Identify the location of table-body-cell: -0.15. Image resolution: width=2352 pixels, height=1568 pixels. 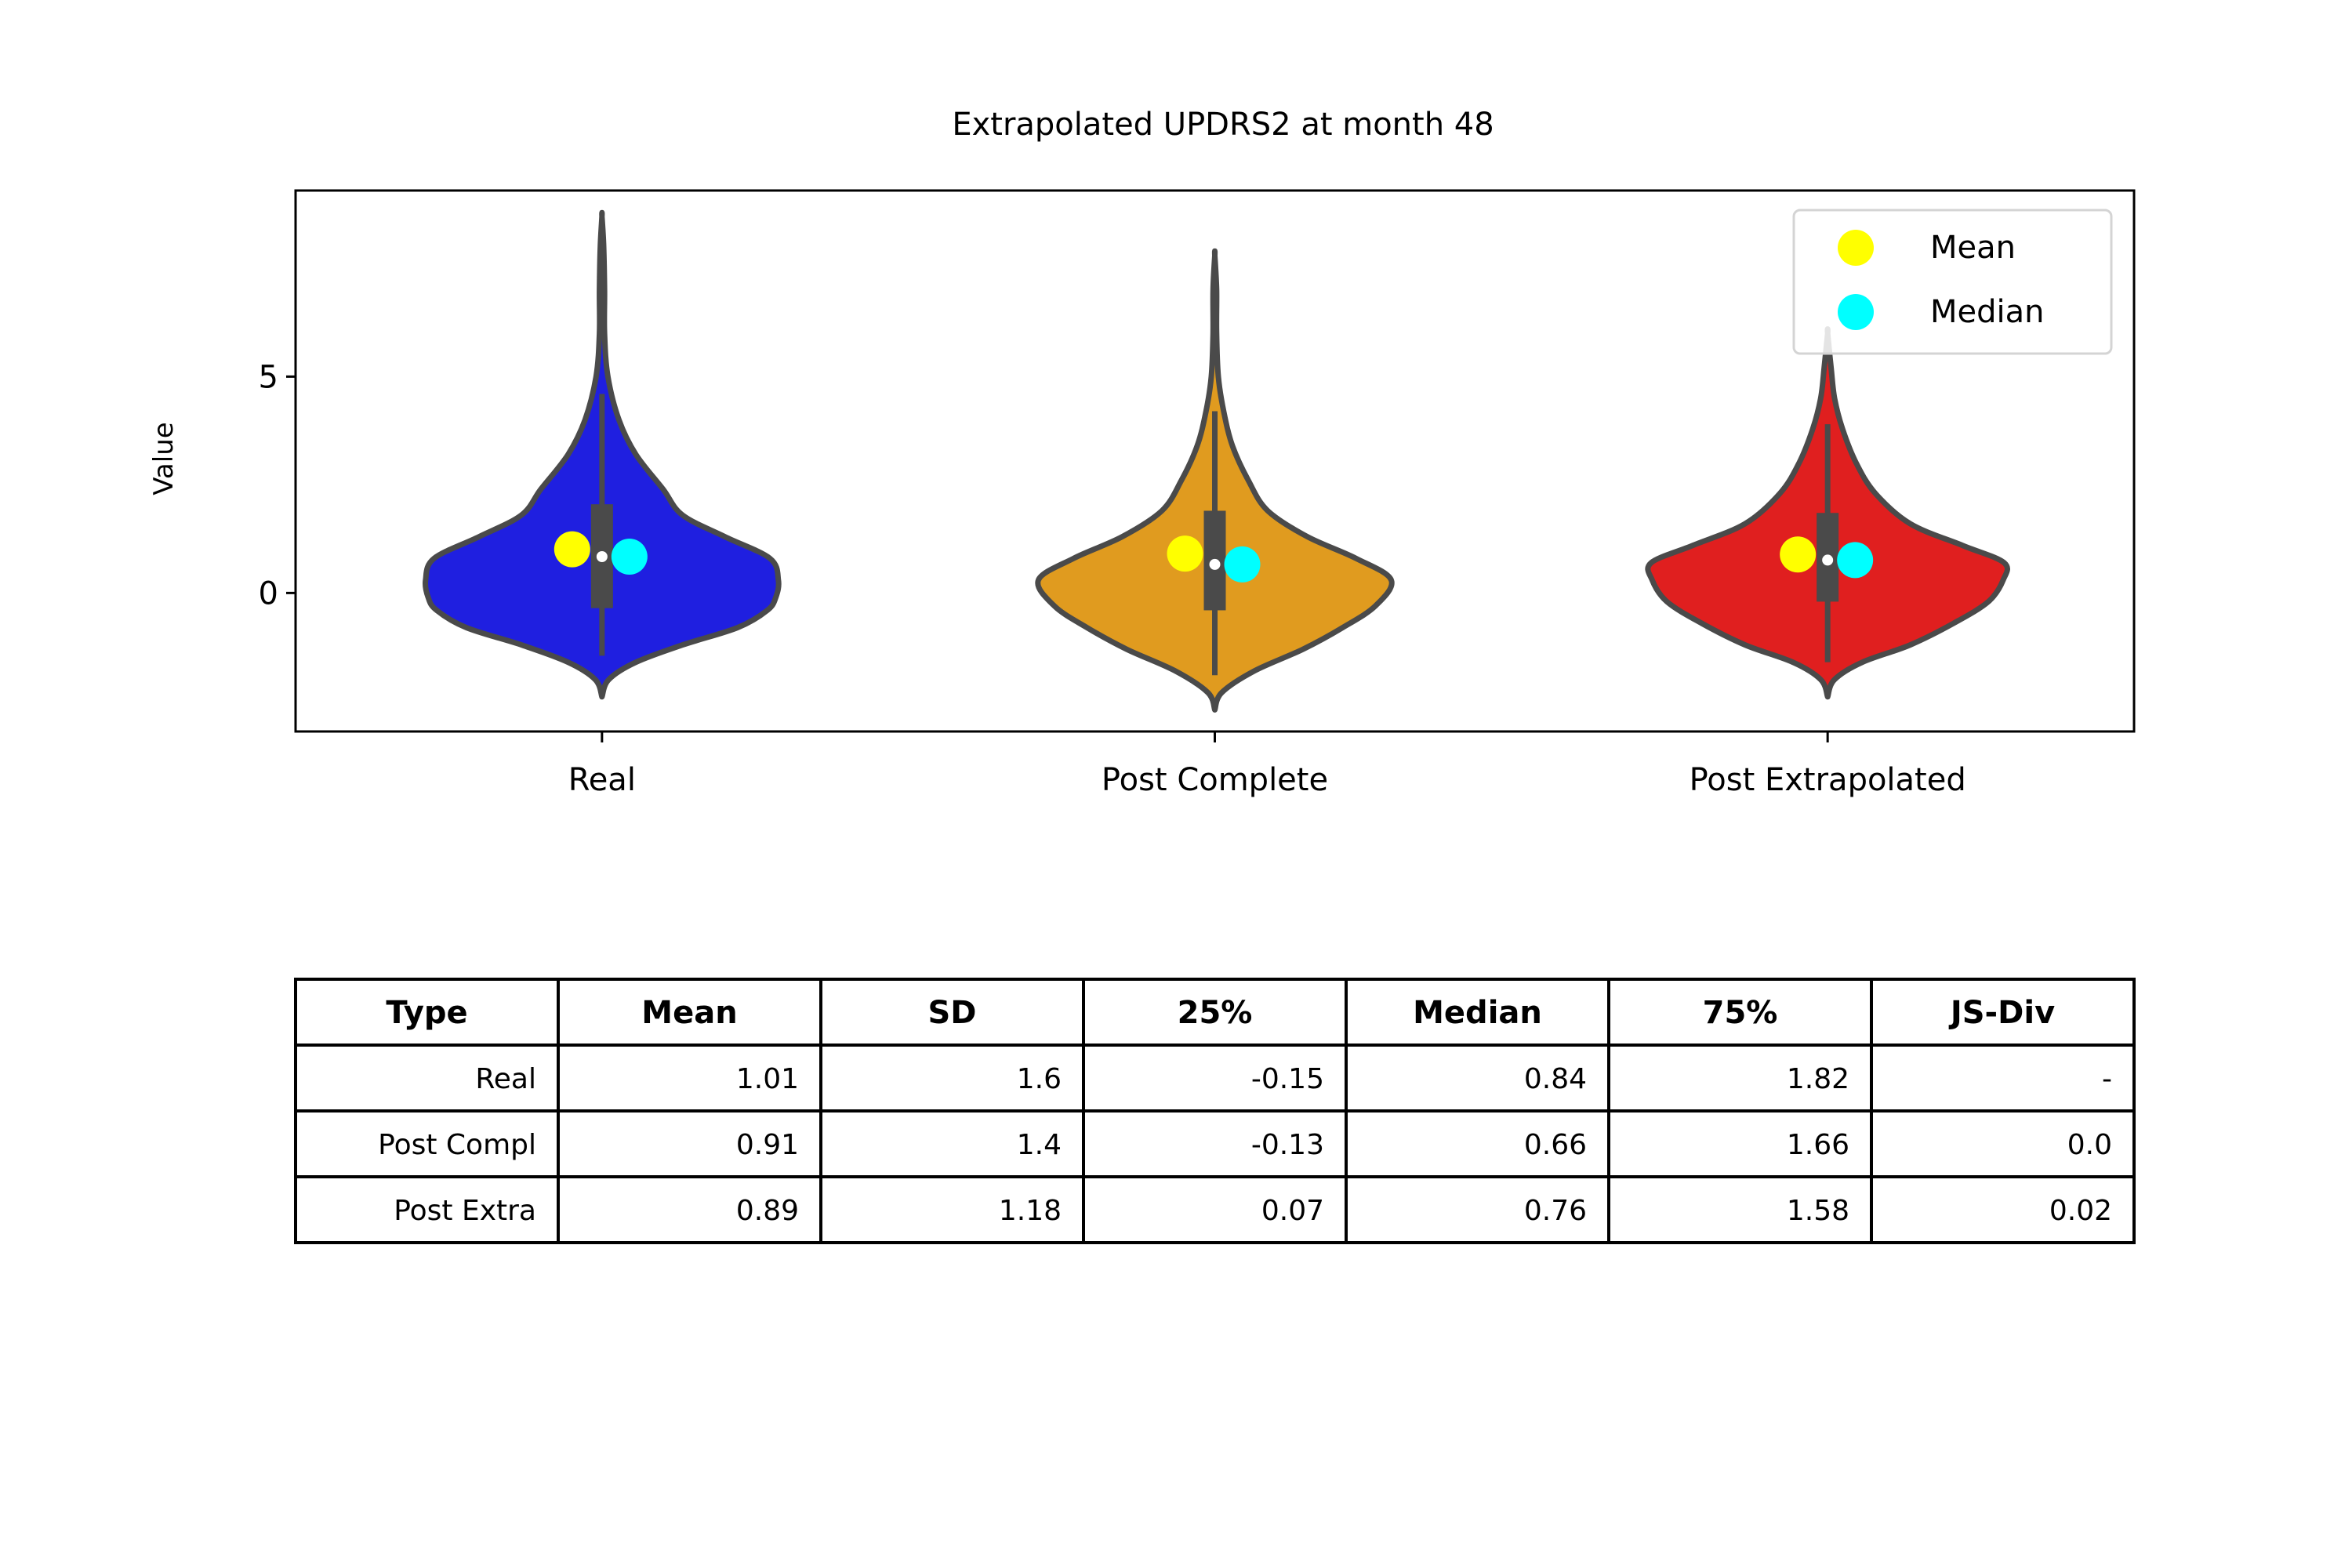
(1287, 1079).